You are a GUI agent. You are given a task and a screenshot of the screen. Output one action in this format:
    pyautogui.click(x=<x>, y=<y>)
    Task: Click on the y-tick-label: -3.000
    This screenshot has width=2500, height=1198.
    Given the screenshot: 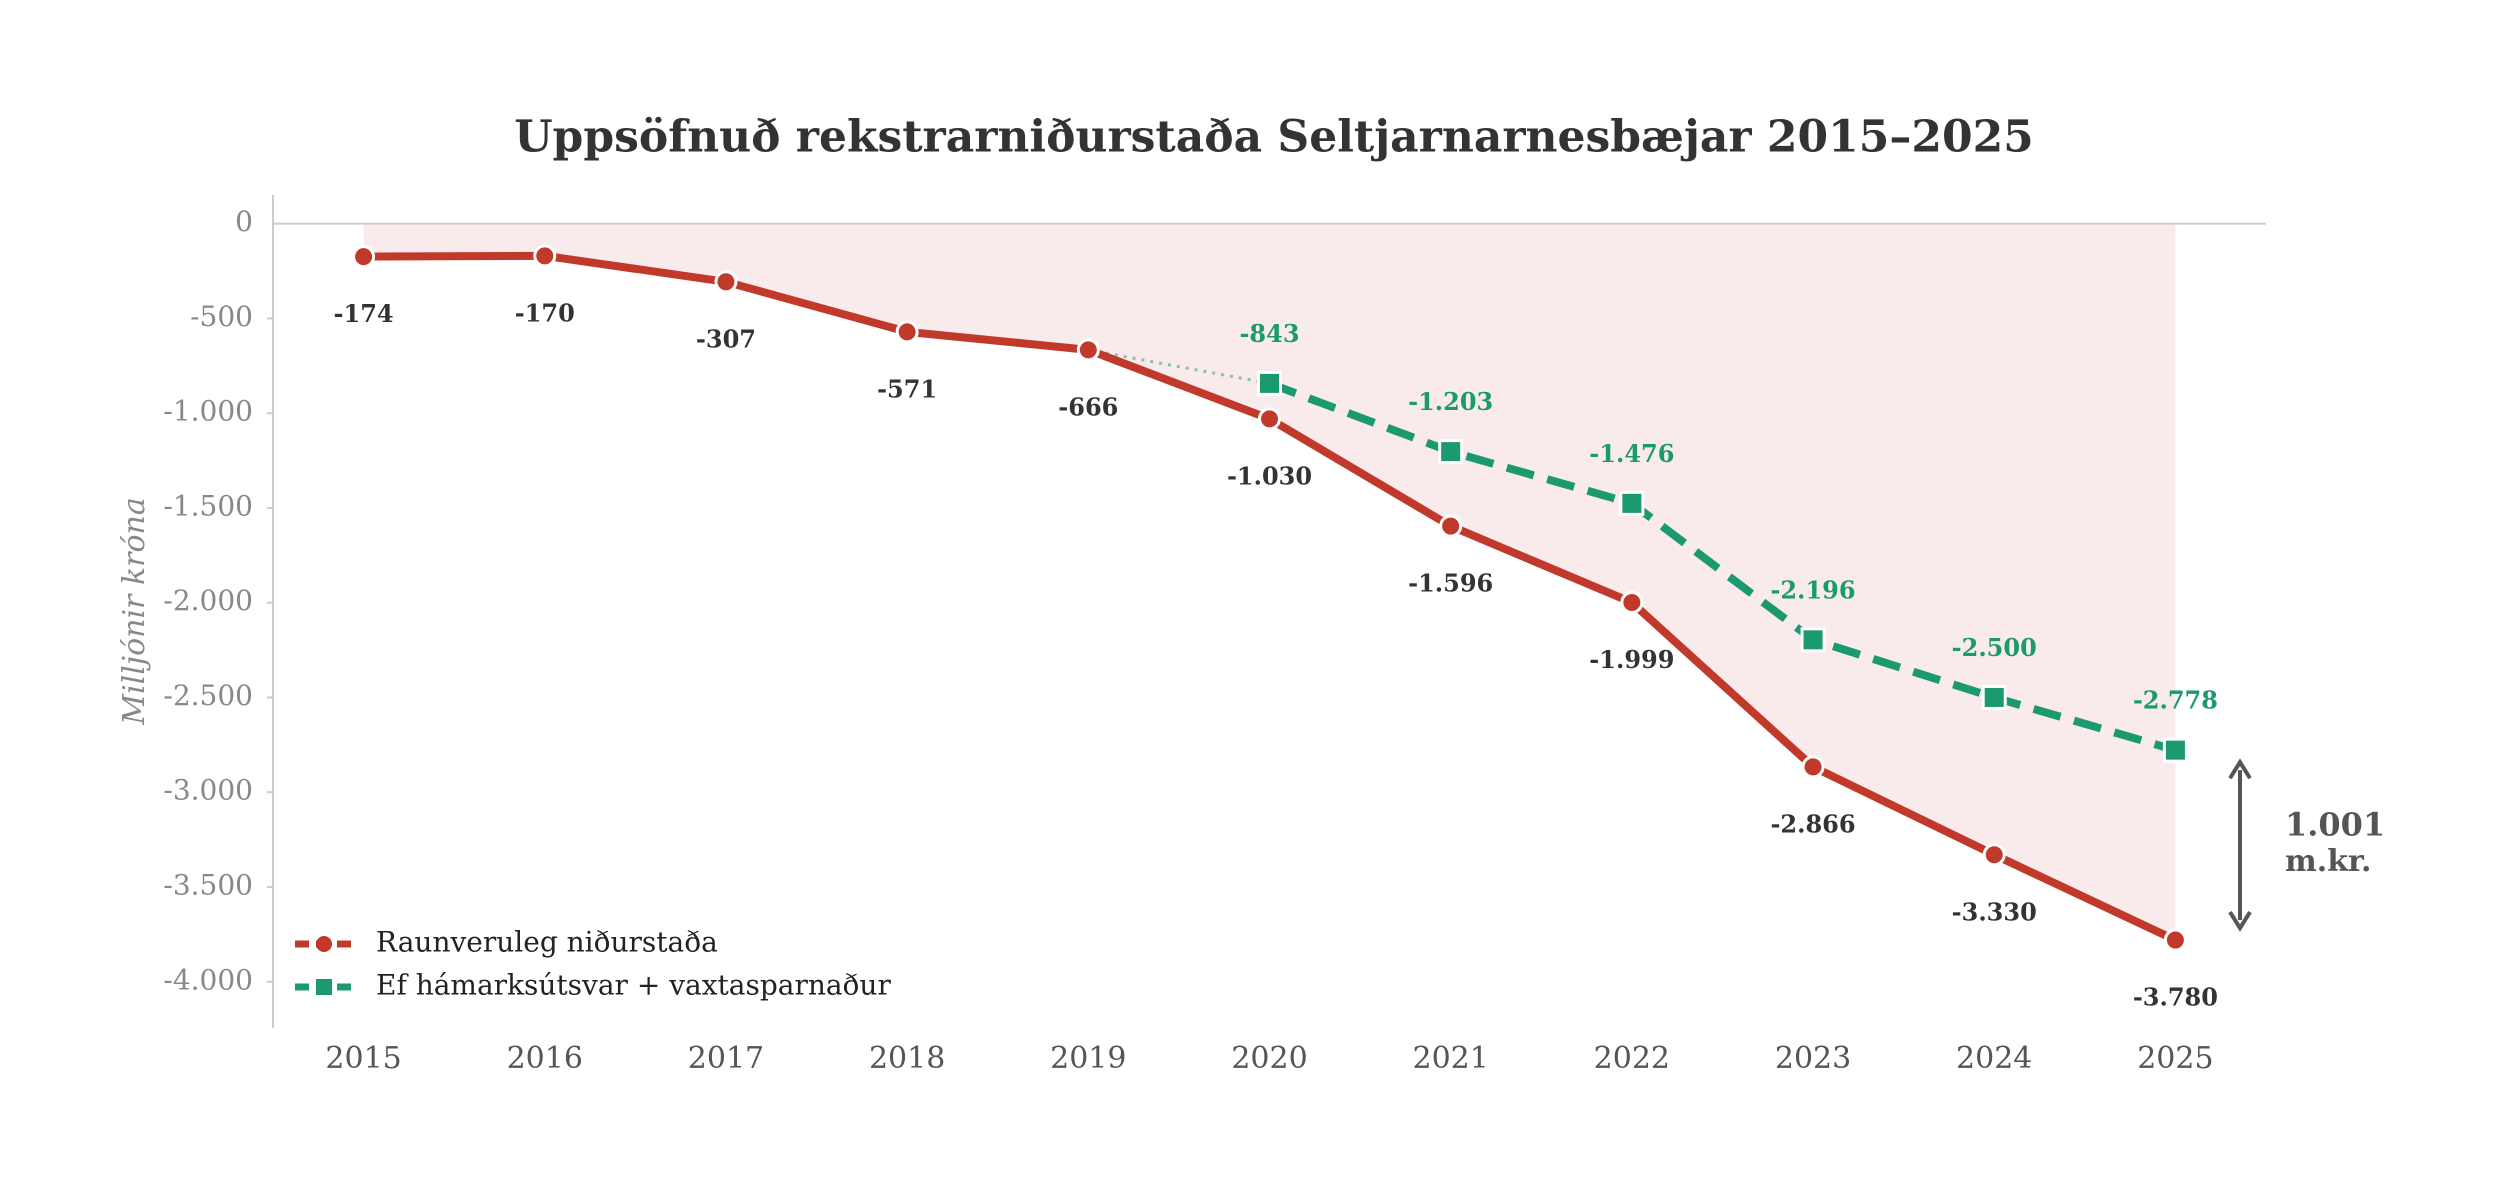 What is the action you would take?
    pyautogui.click(x=208, y=790)
    